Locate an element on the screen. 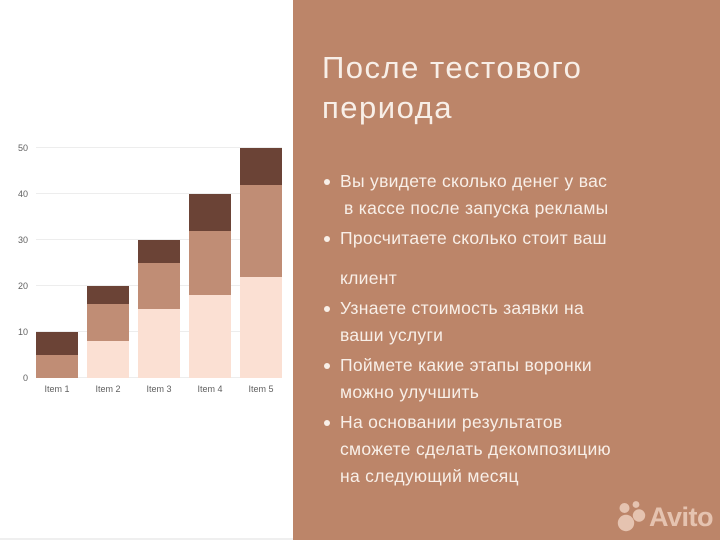 This screenshot has height=540, width=720. bullet-line: можно улучшить is located at coordinates (410, 392).